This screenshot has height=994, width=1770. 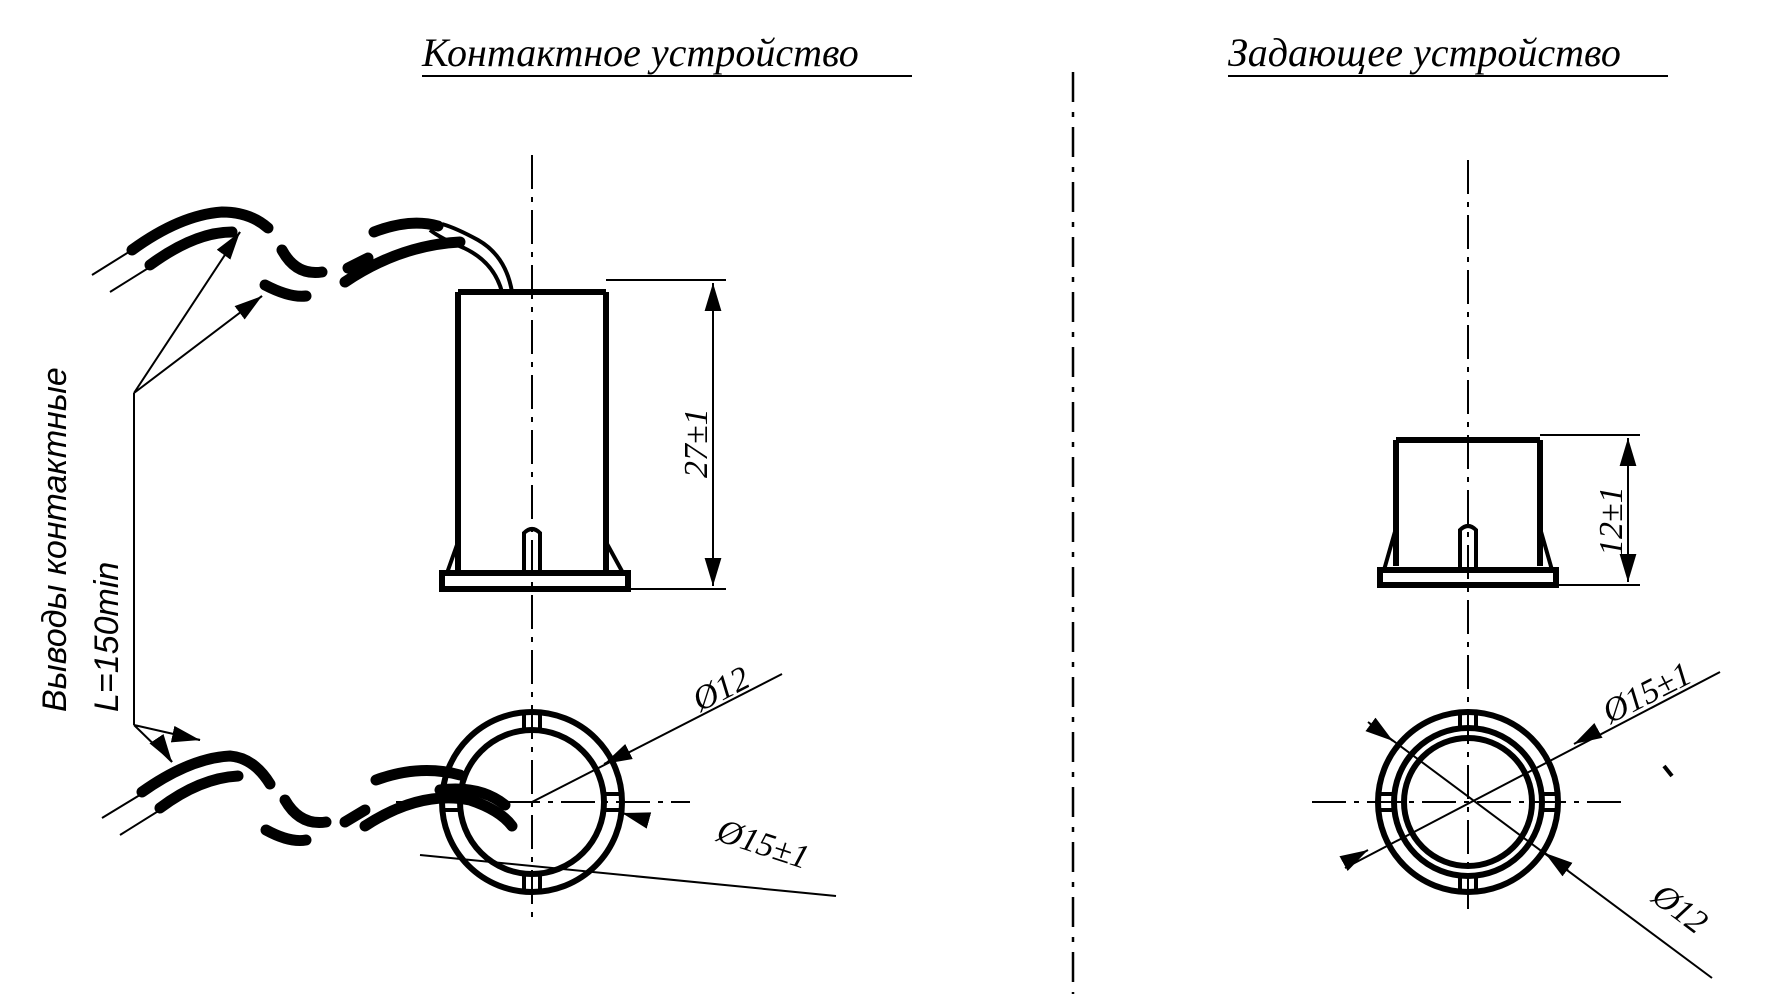 I want to click on title-setting-device: Задающее устройство, so click(x=1448, y=53).